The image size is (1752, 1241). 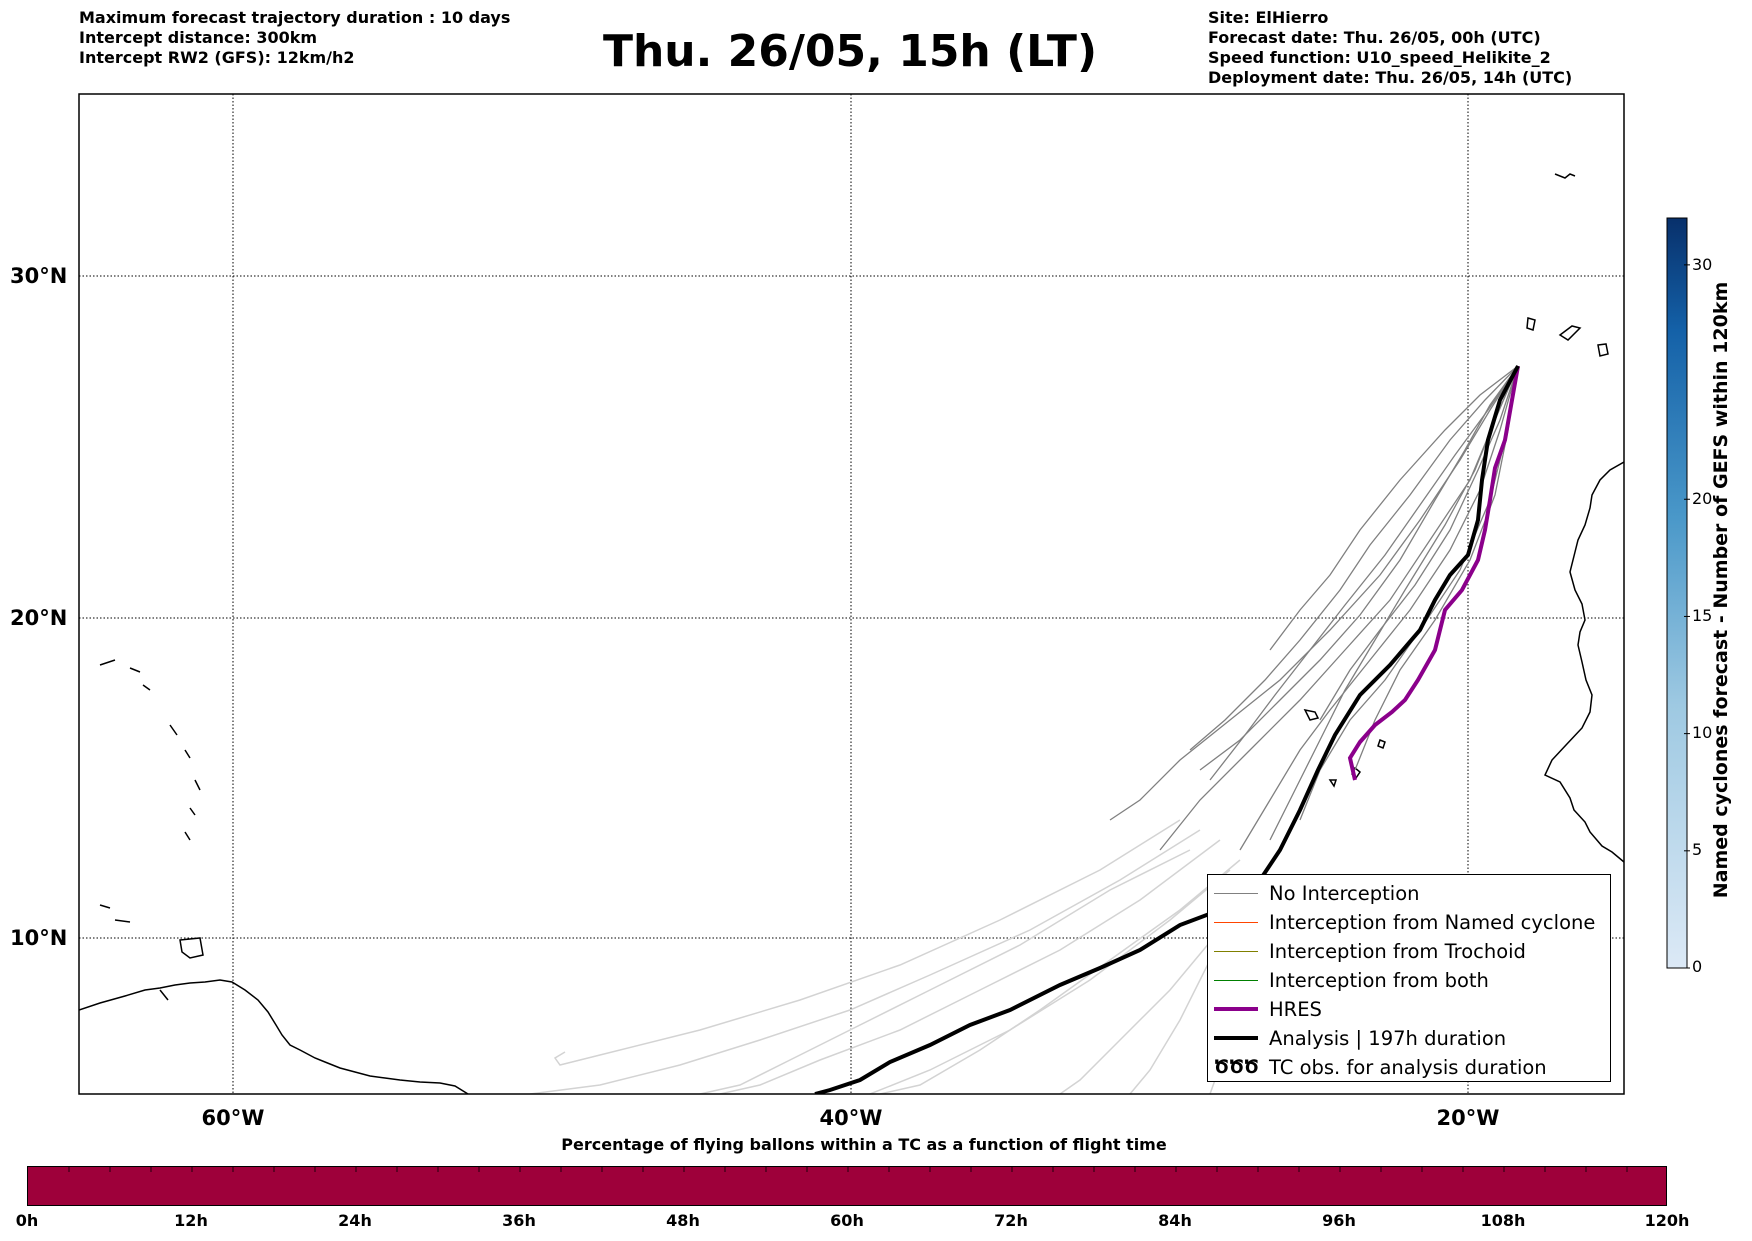 I want to click on pct-tick-72h: 72h, so click(x=1011, y=1220).